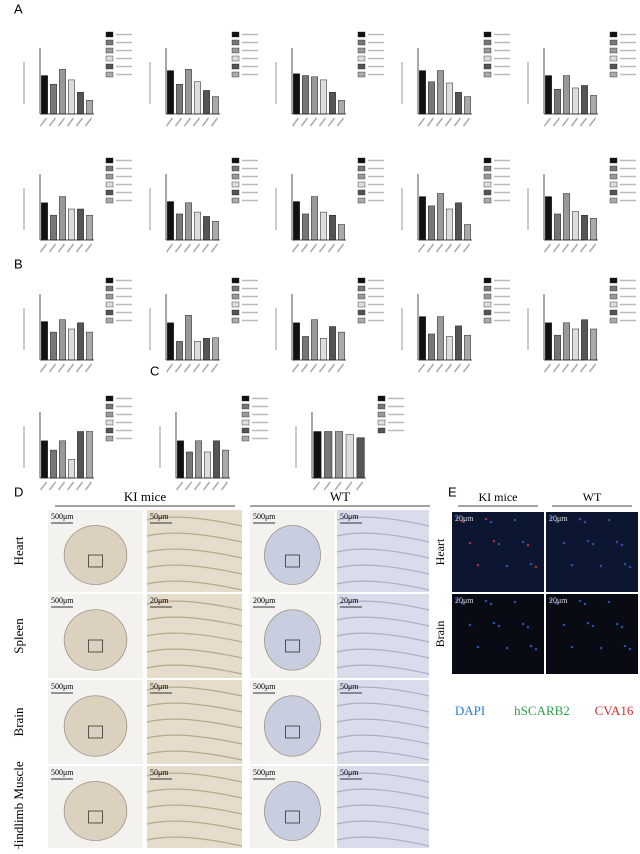  I want to click on column-header: WT, so click(340, 496).